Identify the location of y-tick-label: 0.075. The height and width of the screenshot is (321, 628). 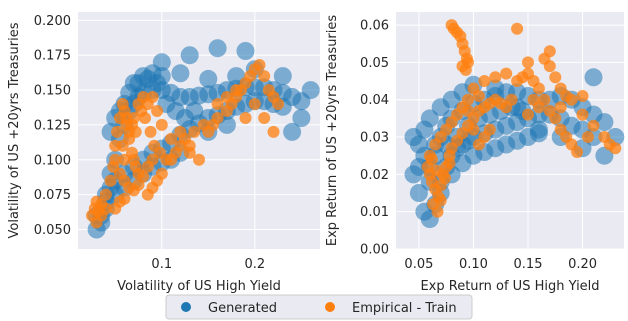
(52, 195).